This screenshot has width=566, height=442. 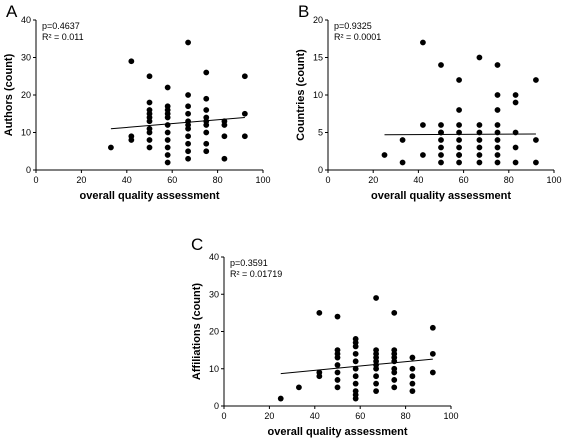 What do you see at coordinates (357, 37) in the screenshot?
I see `panel-b-stat-annotation: R² = 0.0001` at bounding box center [357, 37].